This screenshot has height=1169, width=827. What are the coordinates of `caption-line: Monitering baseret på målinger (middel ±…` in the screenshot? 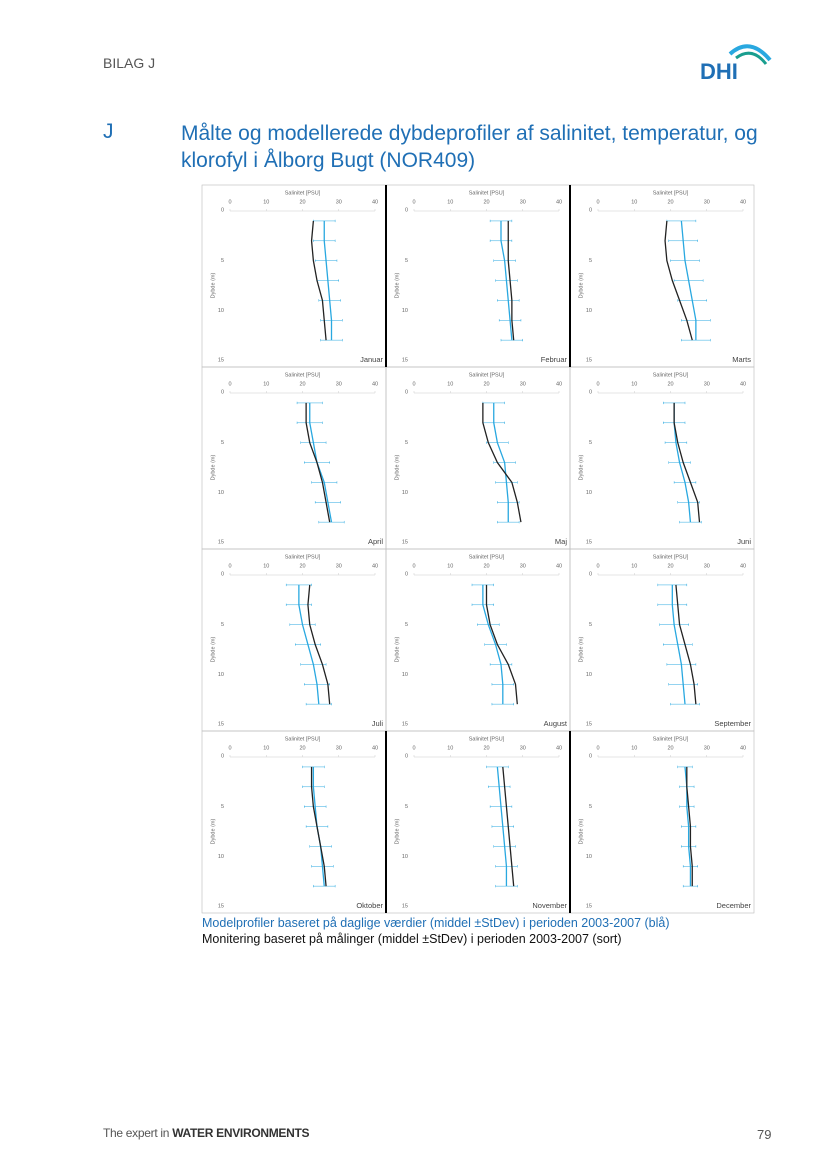 It's located at (412, 939).